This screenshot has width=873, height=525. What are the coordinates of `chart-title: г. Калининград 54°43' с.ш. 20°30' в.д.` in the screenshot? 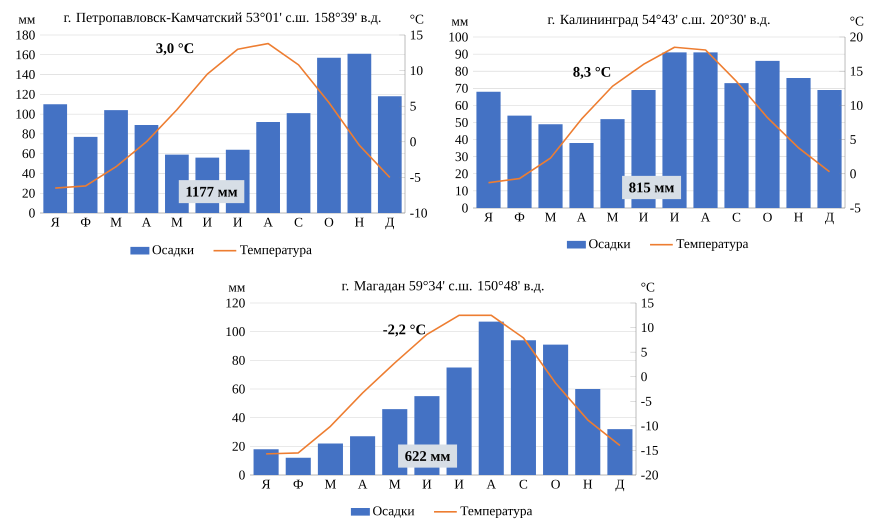 It's located at (659, 20).